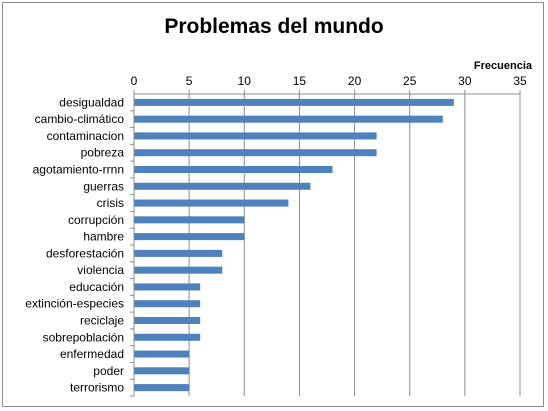  I want to click on category-label: cambio-climático, so click(80, 119).